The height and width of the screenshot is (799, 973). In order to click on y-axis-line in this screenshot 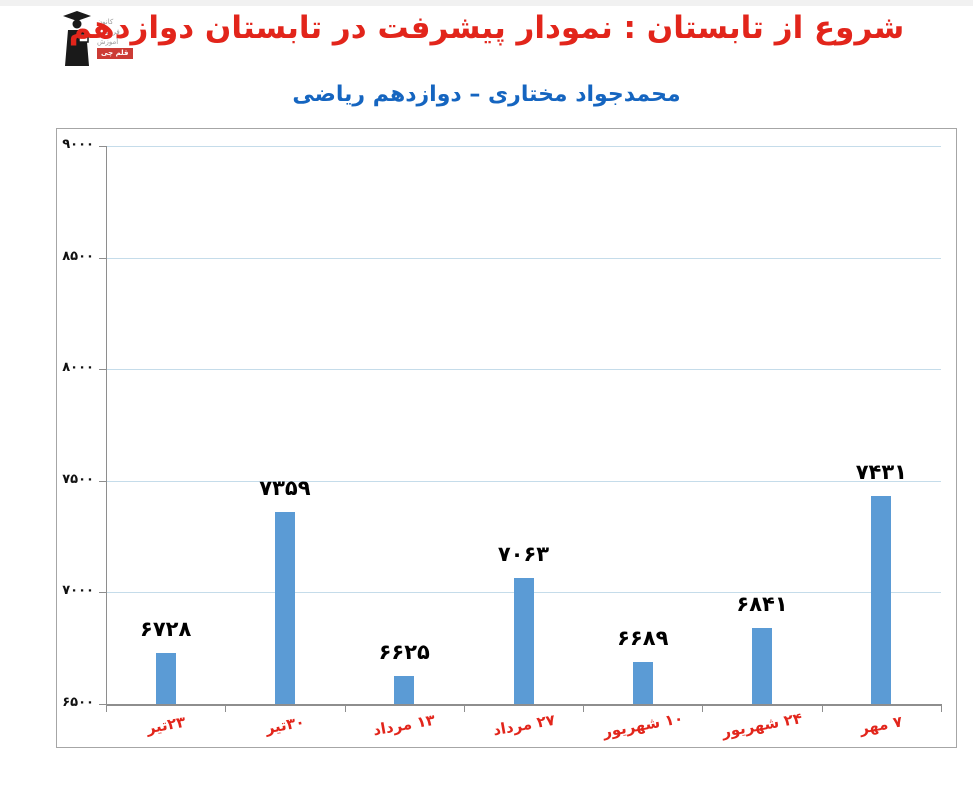, I will do `click(106, 425)`.